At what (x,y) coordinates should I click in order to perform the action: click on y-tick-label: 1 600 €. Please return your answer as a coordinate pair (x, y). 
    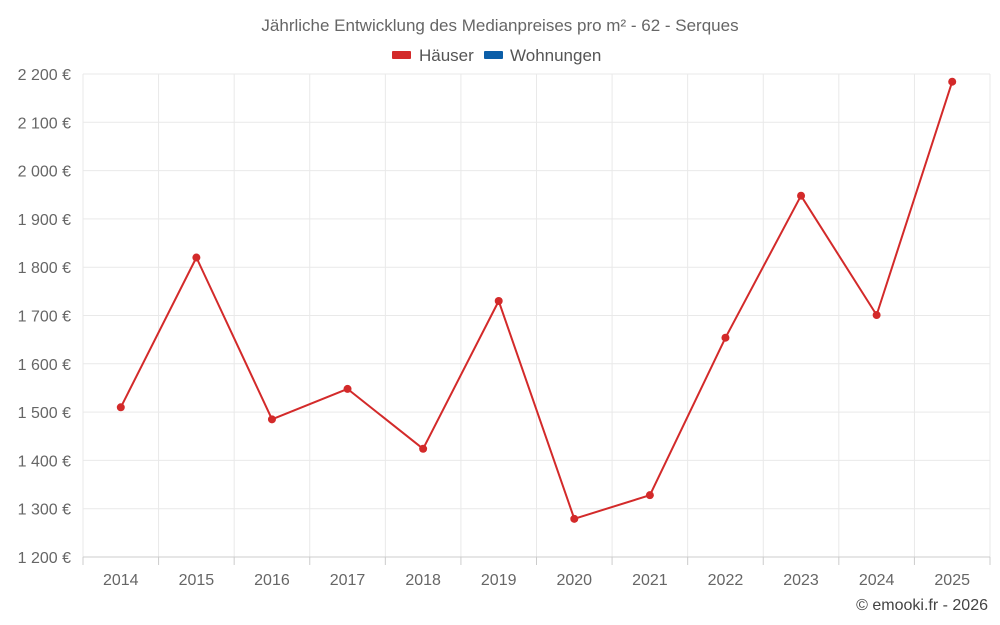
    Looking at the image, I should click on (44, 365).